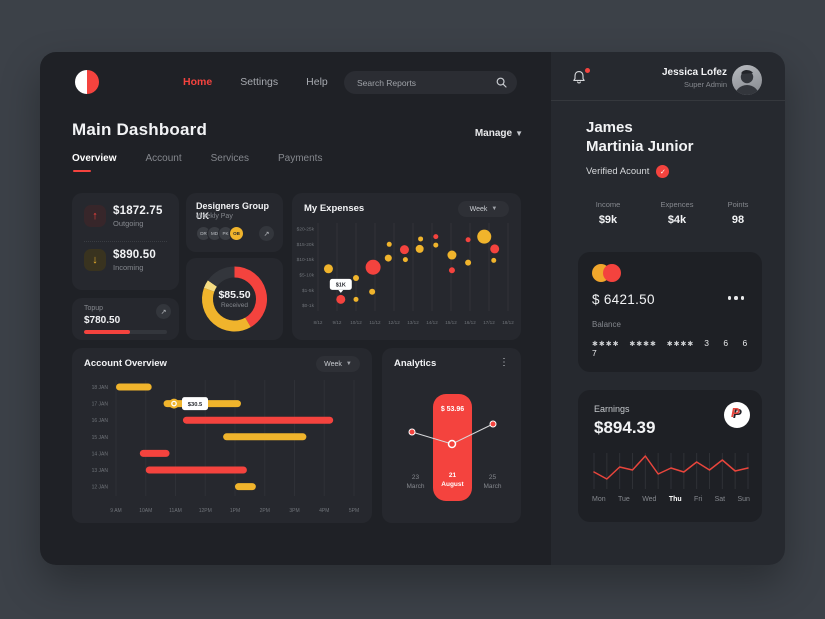  What do you see at coordinates (229, 158) in the screenshot?
I see `tab-services: Services` at bounding box center [229, 158].